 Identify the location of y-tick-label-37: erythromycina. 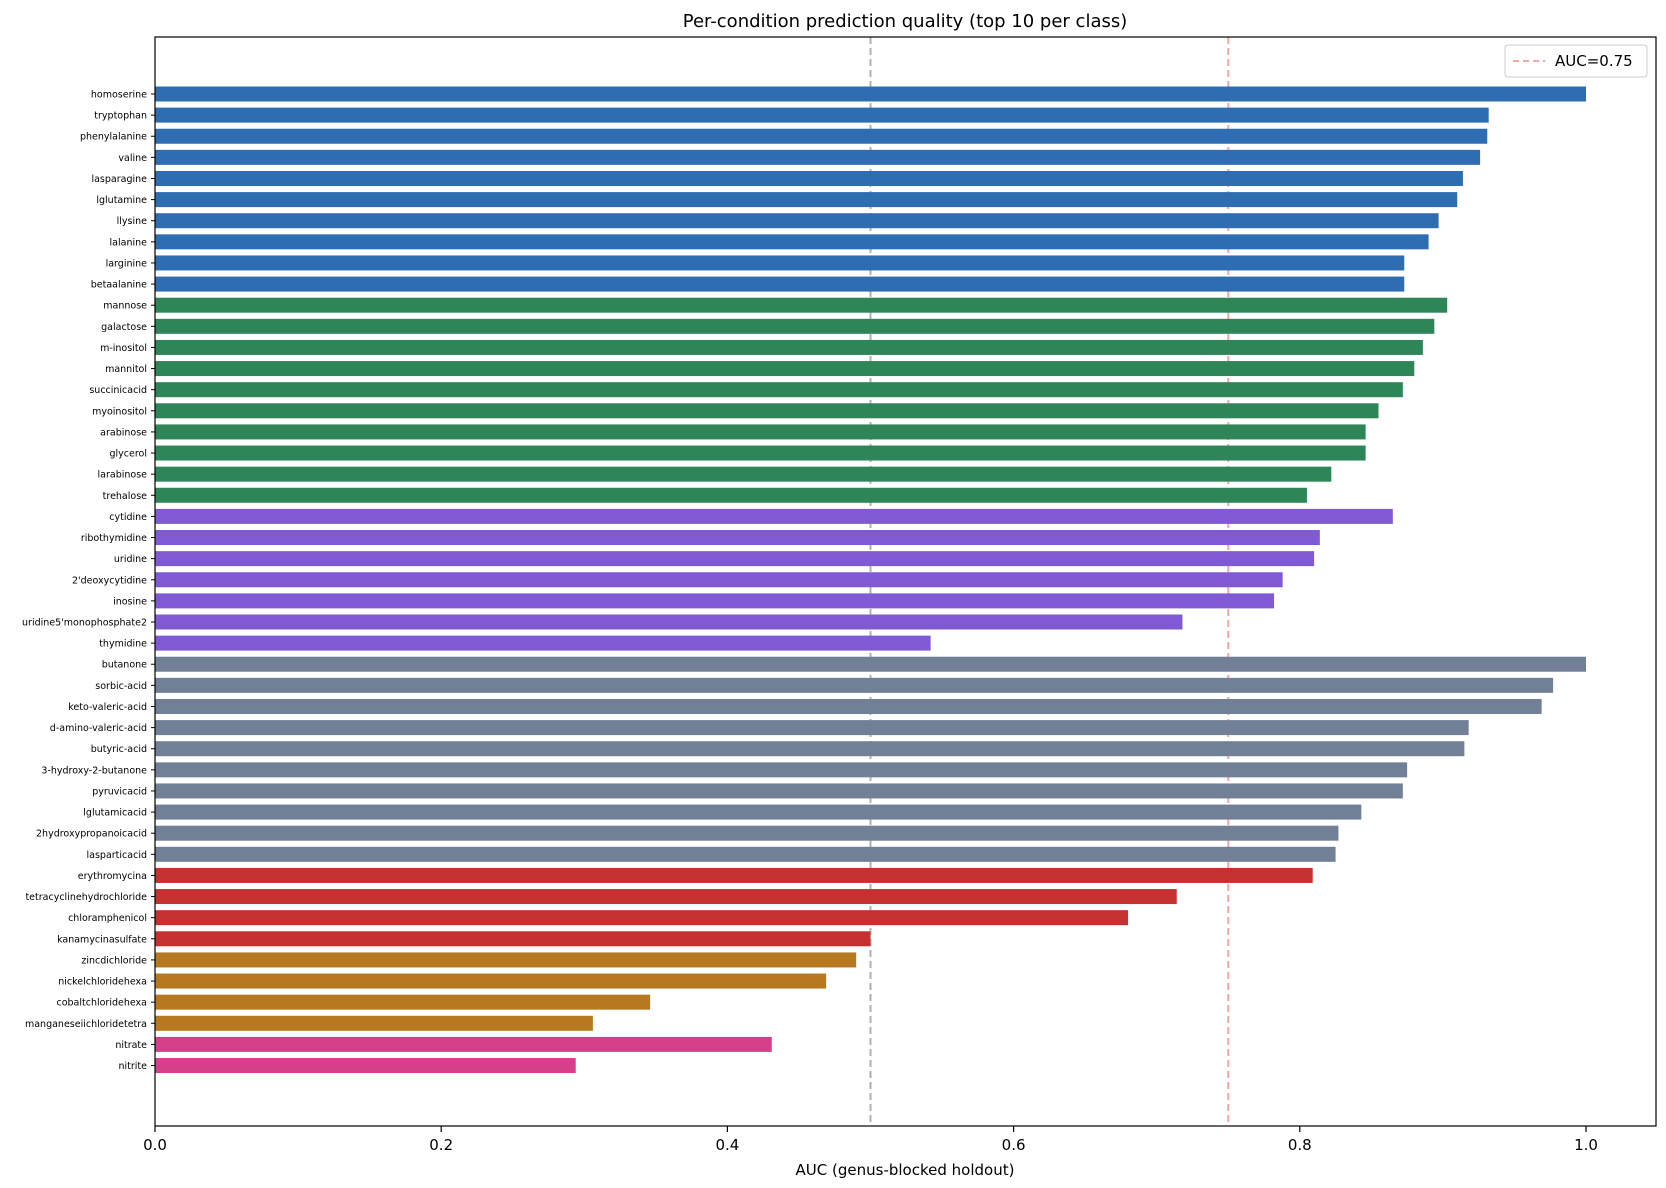
(112, 876).